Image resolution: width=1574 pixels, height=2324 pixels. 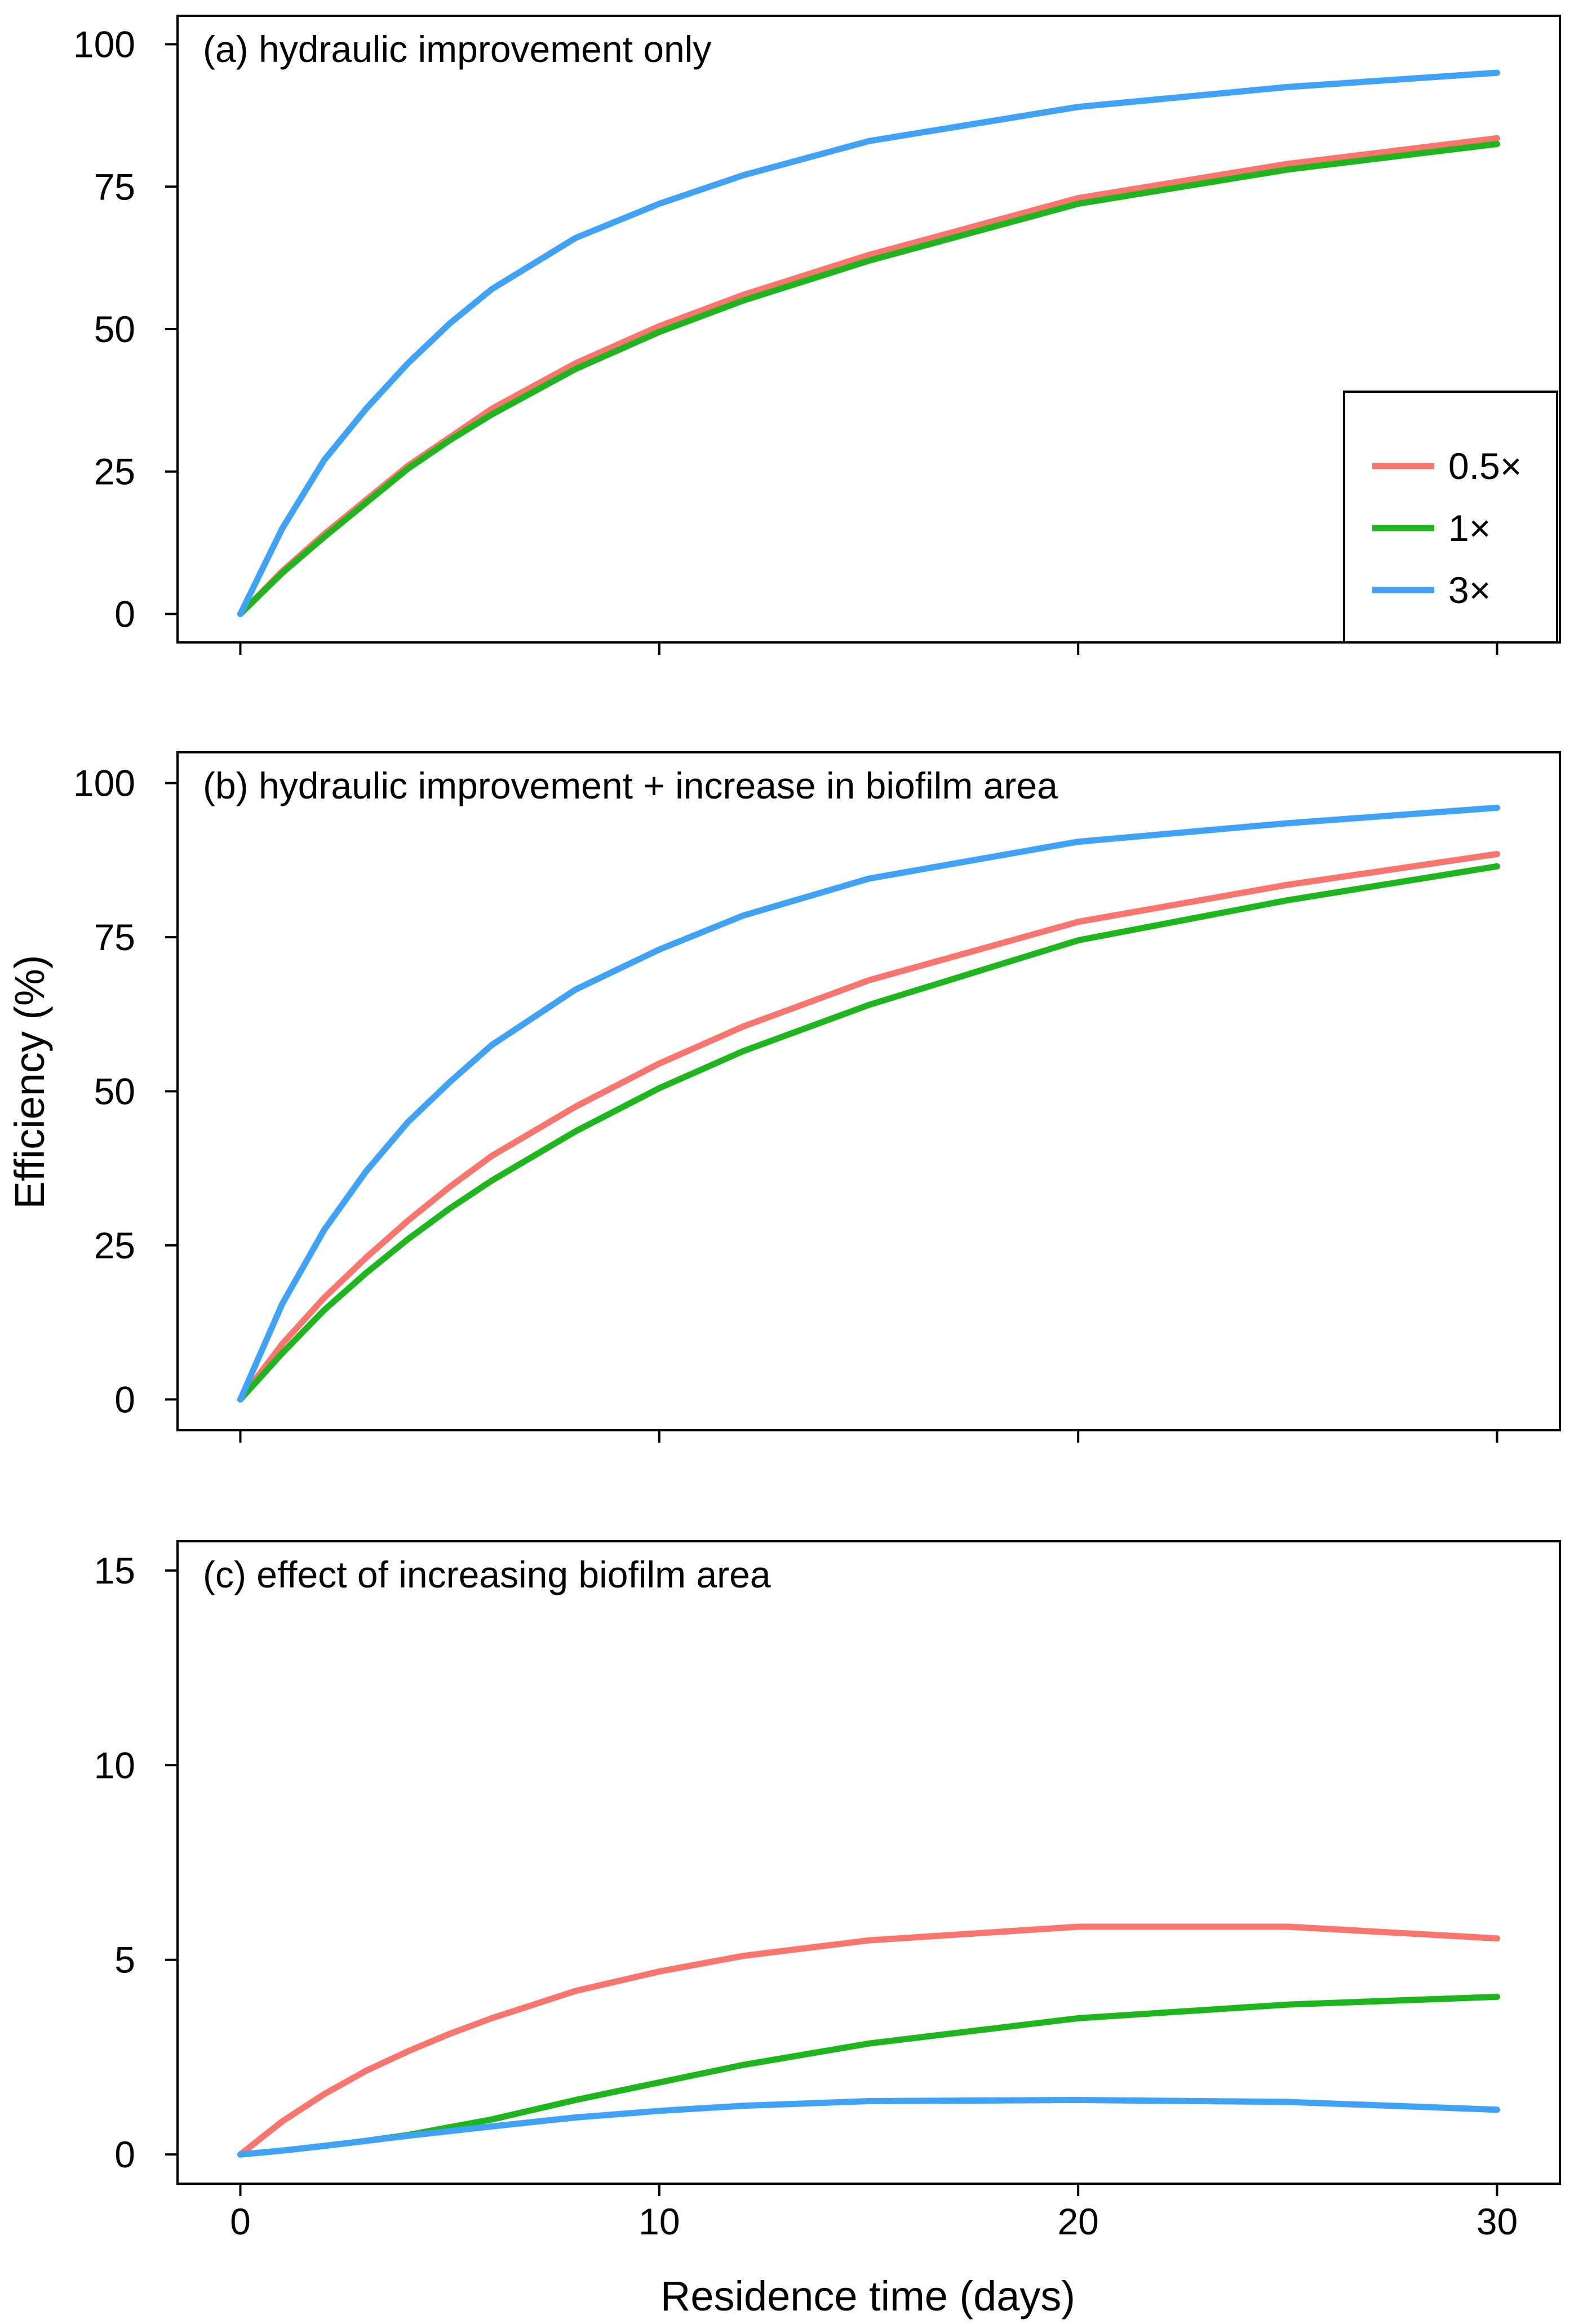 What do you see at coordinates (240, 2221) in the screenshot?
I see `x-tick-label: 0` at bounding box center [240, 2221].